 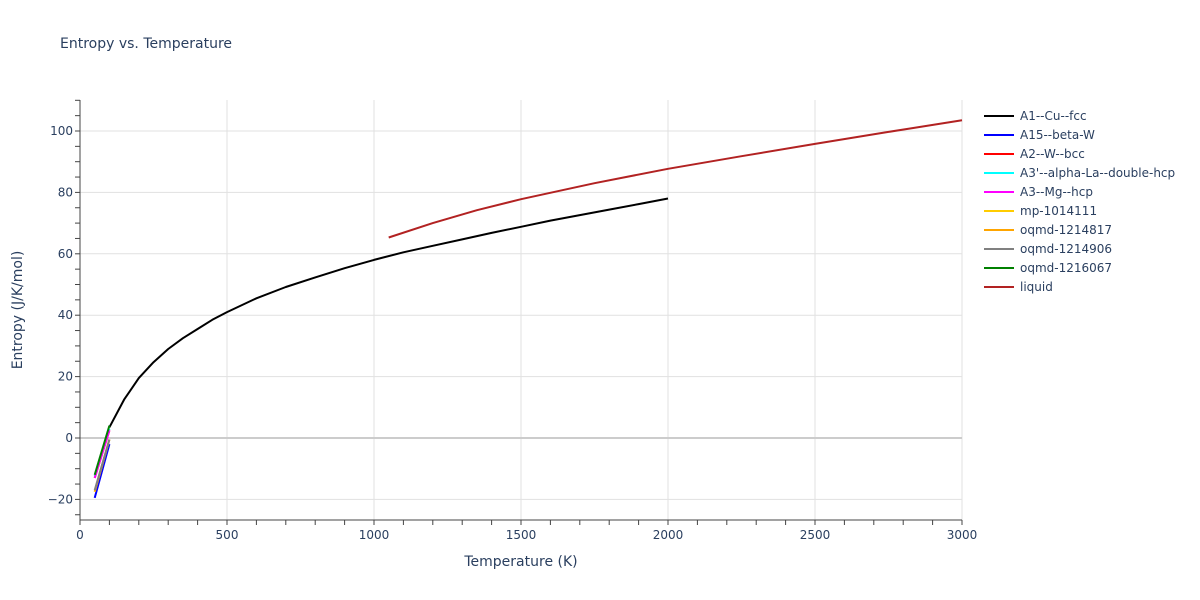 I want to click on x-tick-label: 2000, so click(x=668, y=535).